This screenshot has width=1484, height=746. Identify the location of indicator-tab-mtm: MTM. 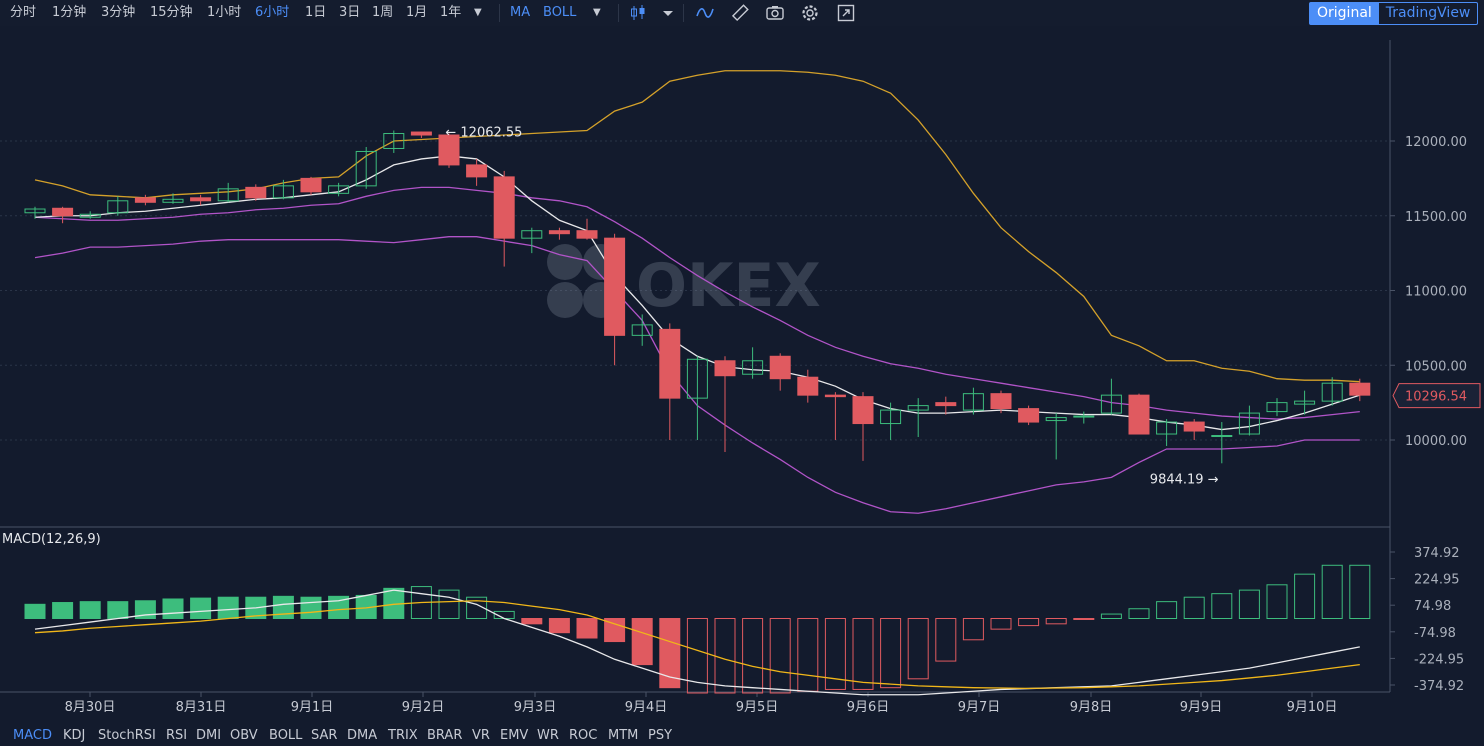
(623, 735).